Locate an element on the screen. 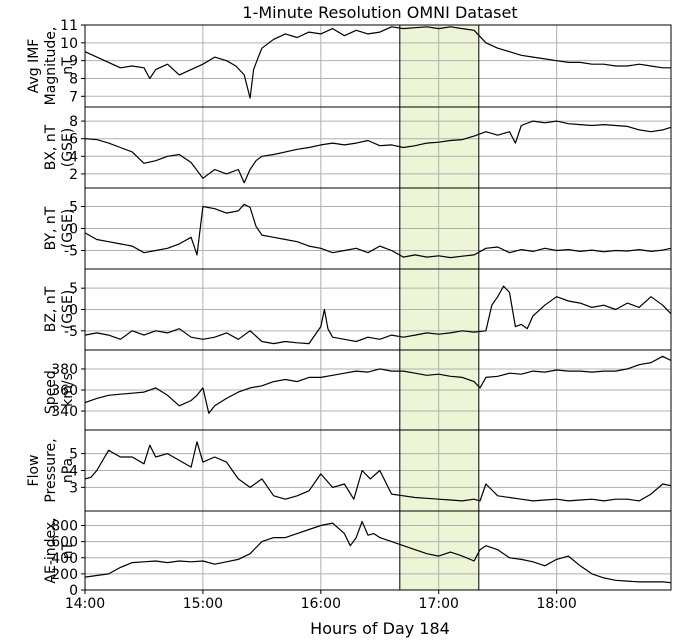 This screenshot has height=642, width=678. y-tick-label: 340 is located at coordinates (64, 412).